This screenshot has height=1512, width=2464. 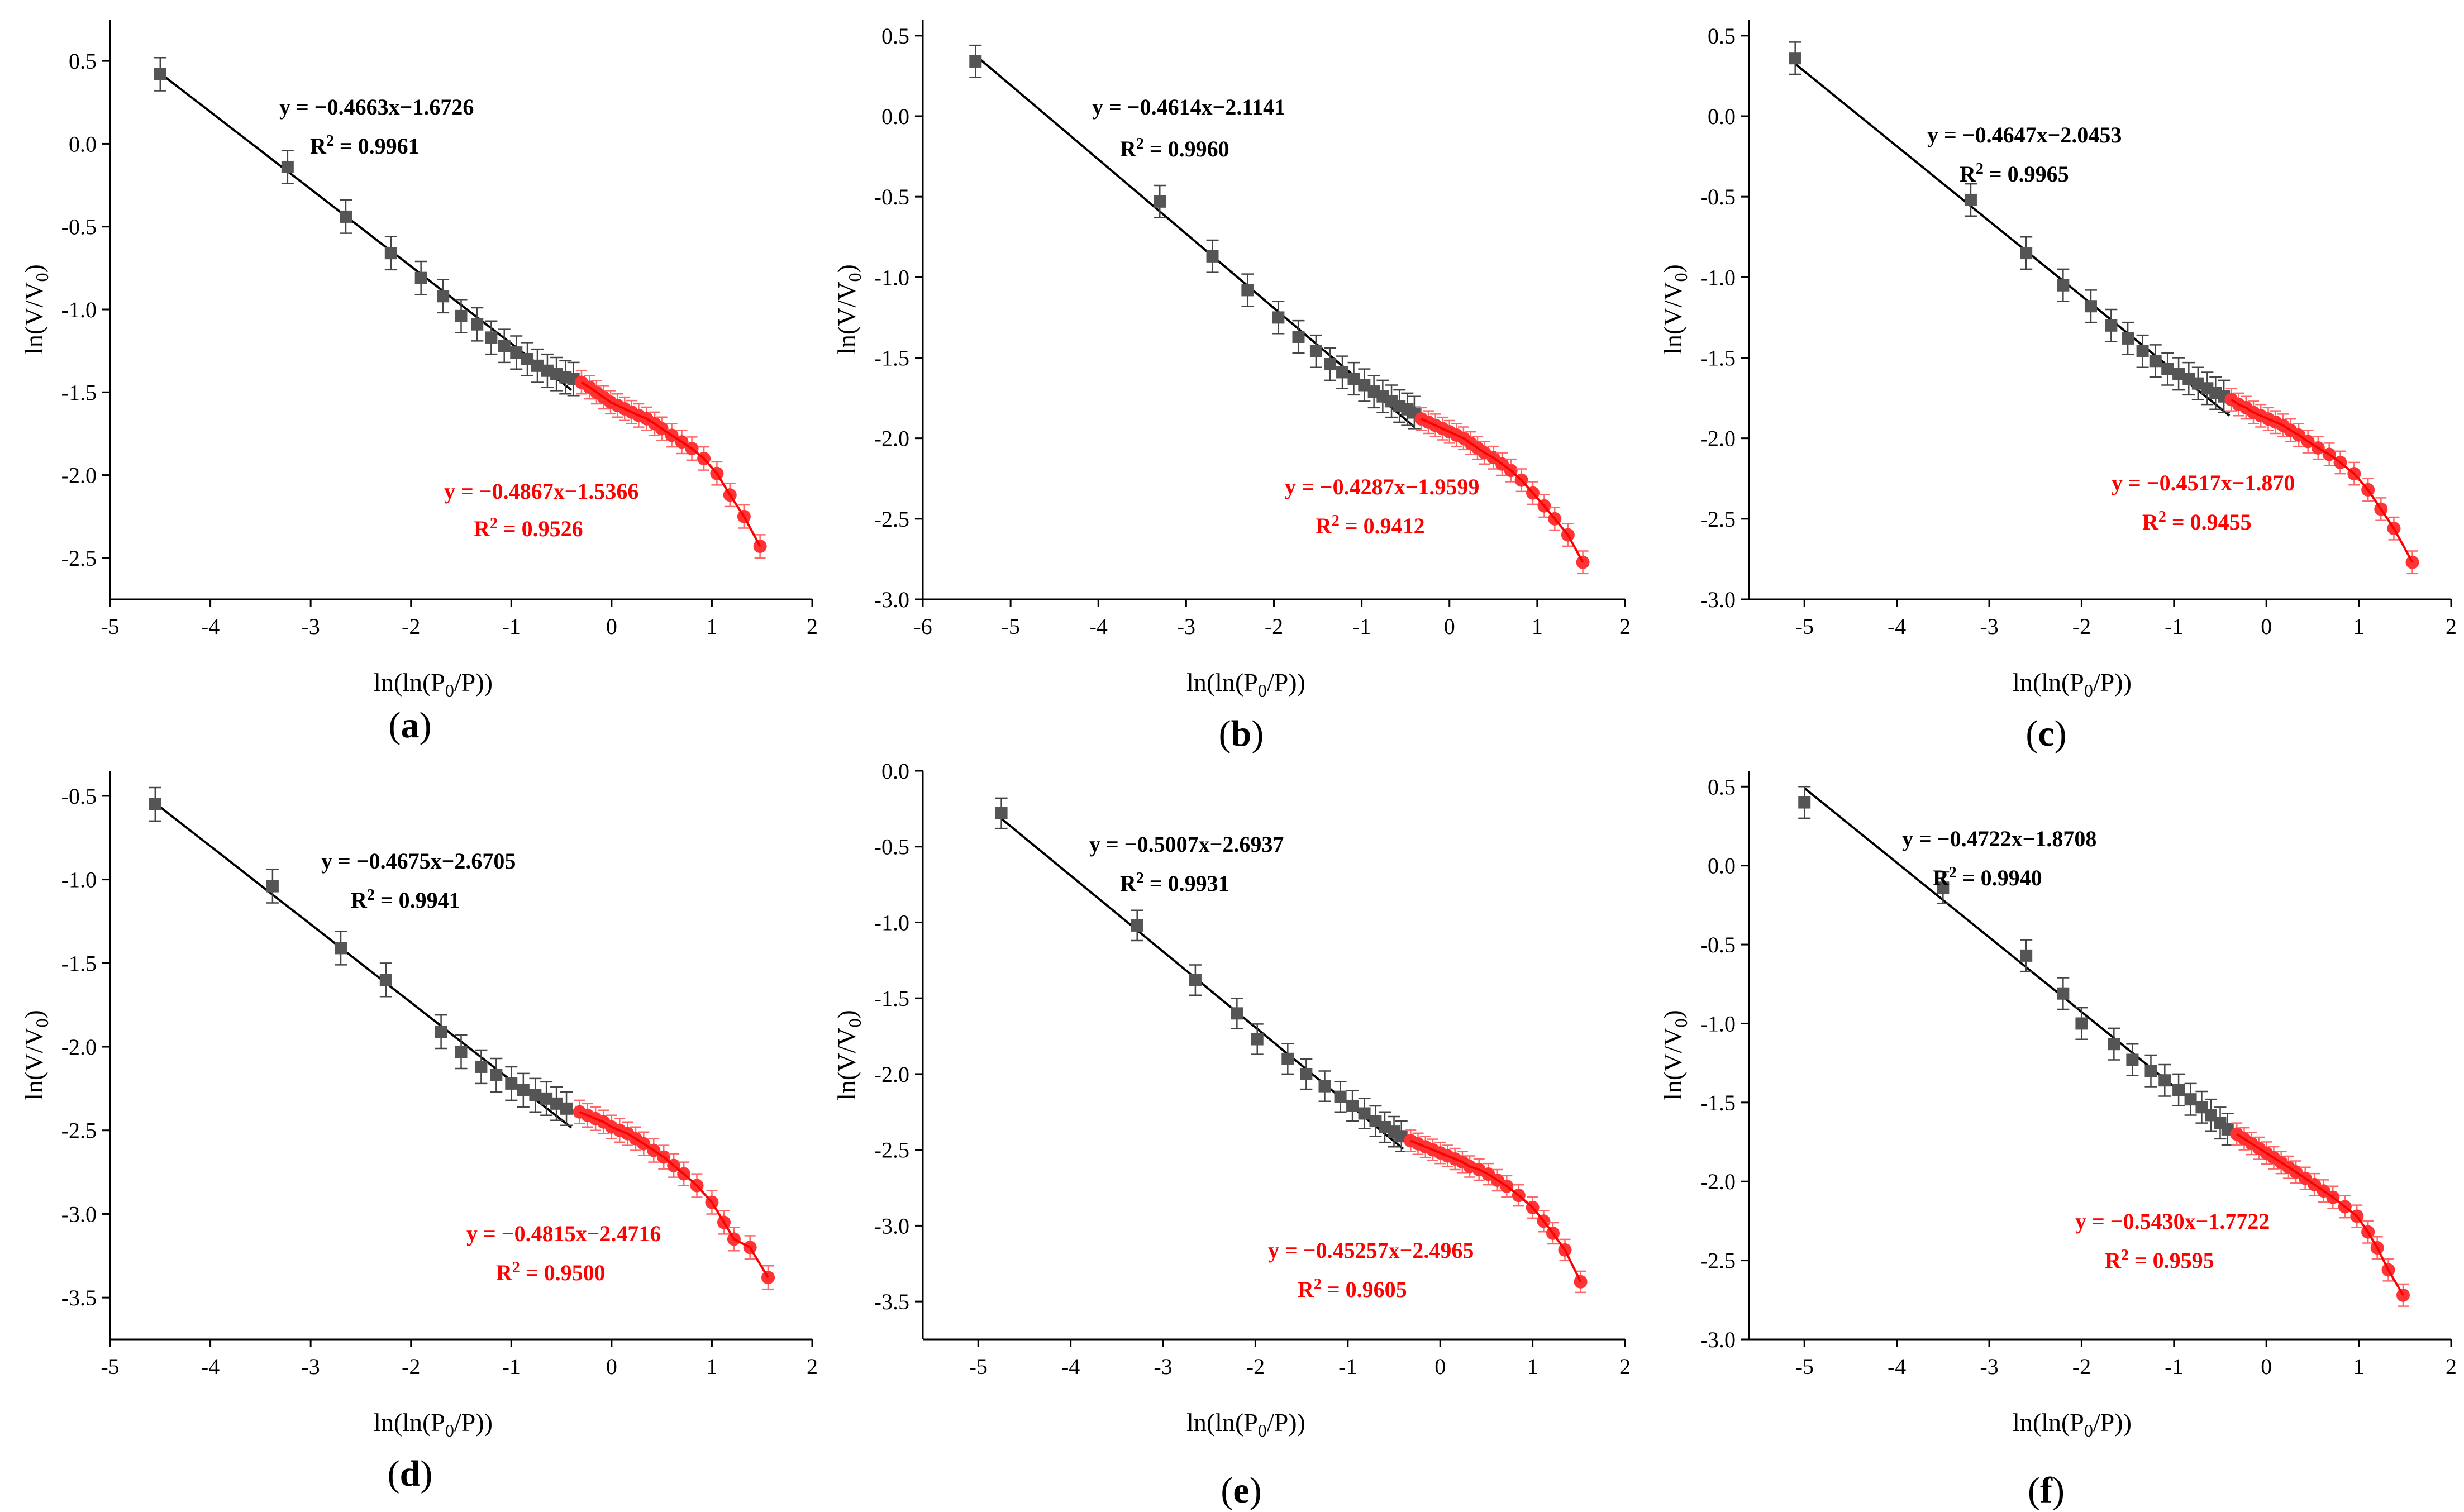 I want to click on data-point-red, so click(x=768, y=1278).